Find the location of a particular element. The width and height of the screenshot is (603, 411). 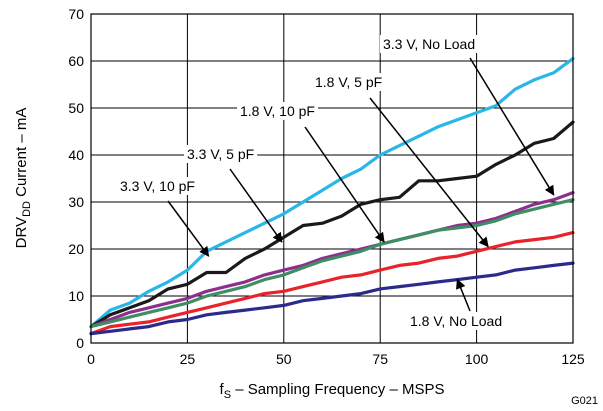

y-tick-label: 0 is located at coordinates (80, 343).